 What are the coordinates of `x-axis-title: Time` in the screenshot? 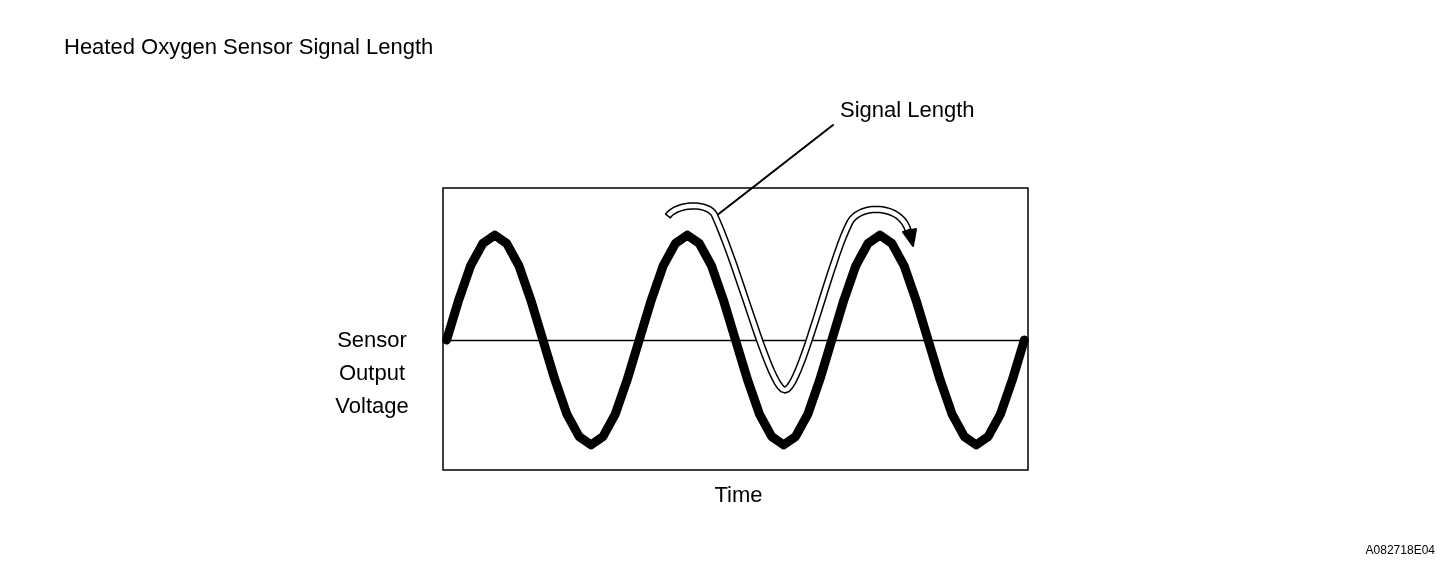 It's located at (738, 494).